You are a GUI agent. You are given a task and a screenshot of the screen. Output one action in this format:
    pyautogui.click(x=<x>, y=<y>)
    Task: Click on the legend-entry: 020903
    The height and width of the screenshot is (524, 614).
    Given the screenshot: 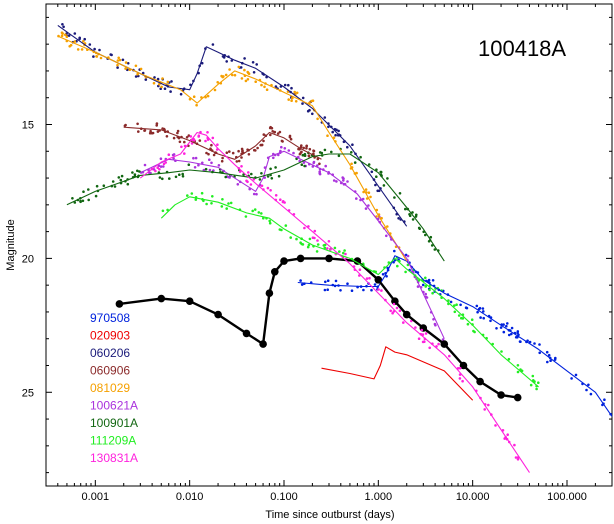 What is the action you would take?
    pyautogui.click(x=110, y=336)
    